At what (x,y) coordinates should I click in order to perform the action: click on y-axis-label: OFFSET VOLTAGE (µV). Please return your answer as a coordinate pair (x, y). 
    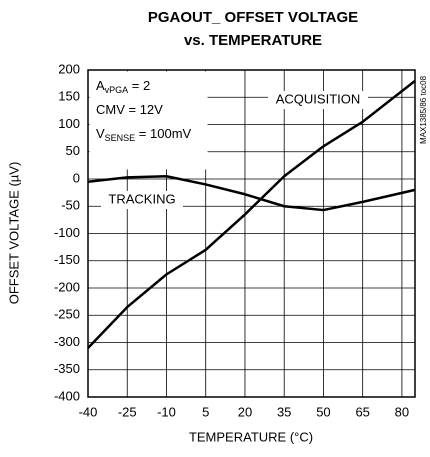
    Looking at the image, I should click on (13, 233).